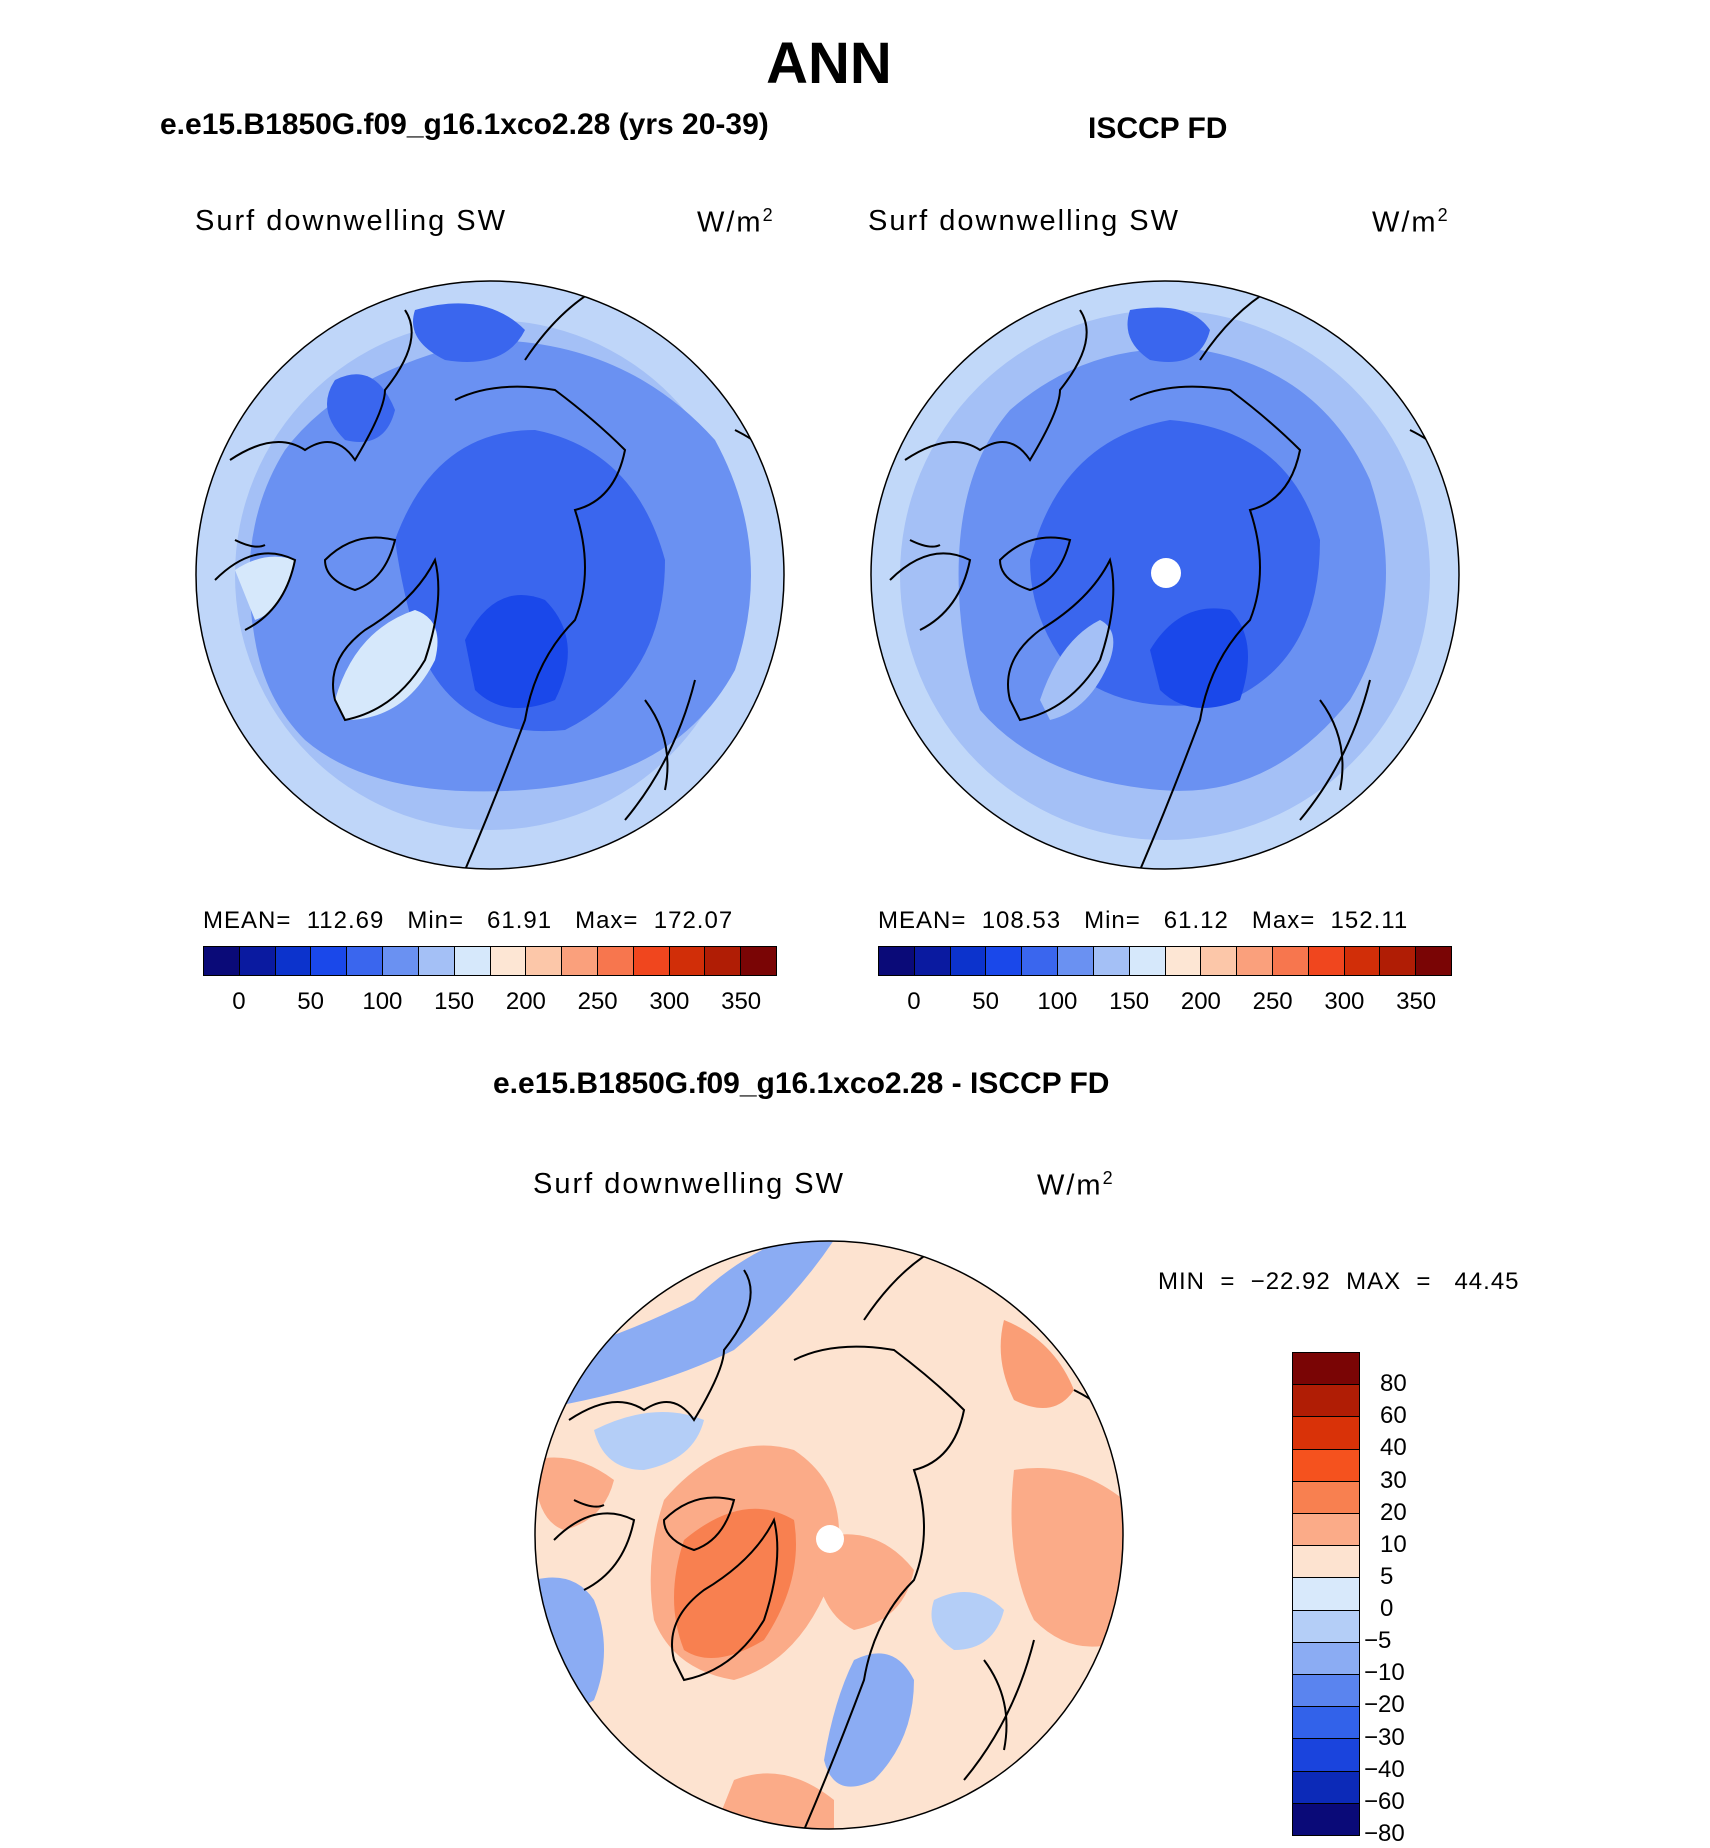  What do you see at coordinates (1384, 1833) in the screenshot?
I see `colorbar-tick-label: −80` at bounding box center [1384, 1833].